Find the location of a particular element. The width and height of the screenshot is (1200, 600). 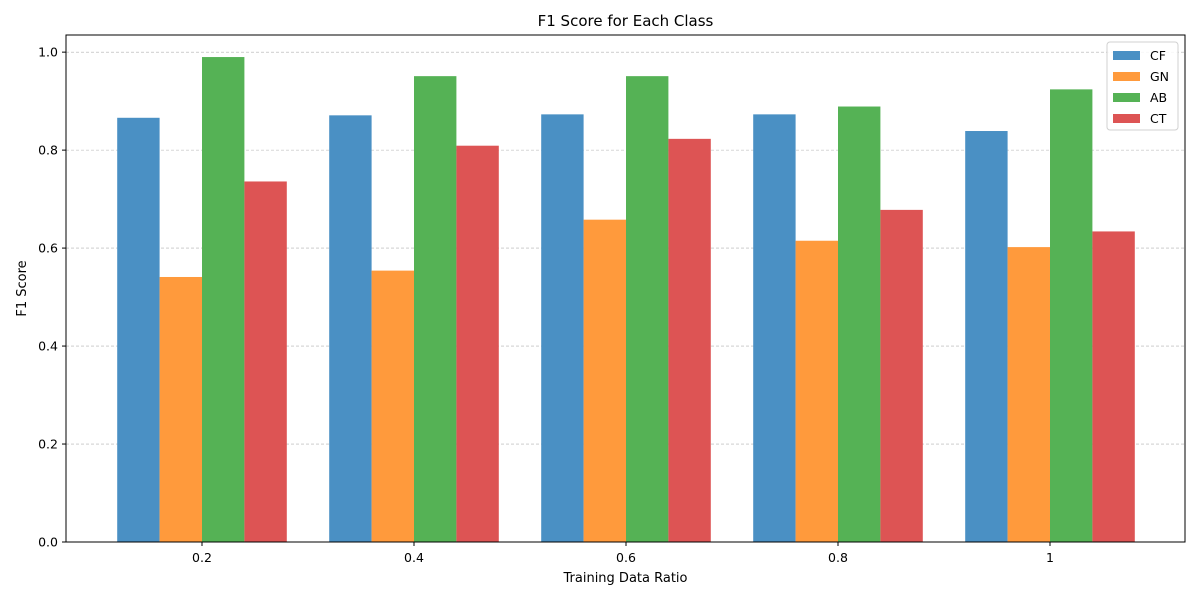

bar-ab-0.2 is located at coordinates (223, 299).